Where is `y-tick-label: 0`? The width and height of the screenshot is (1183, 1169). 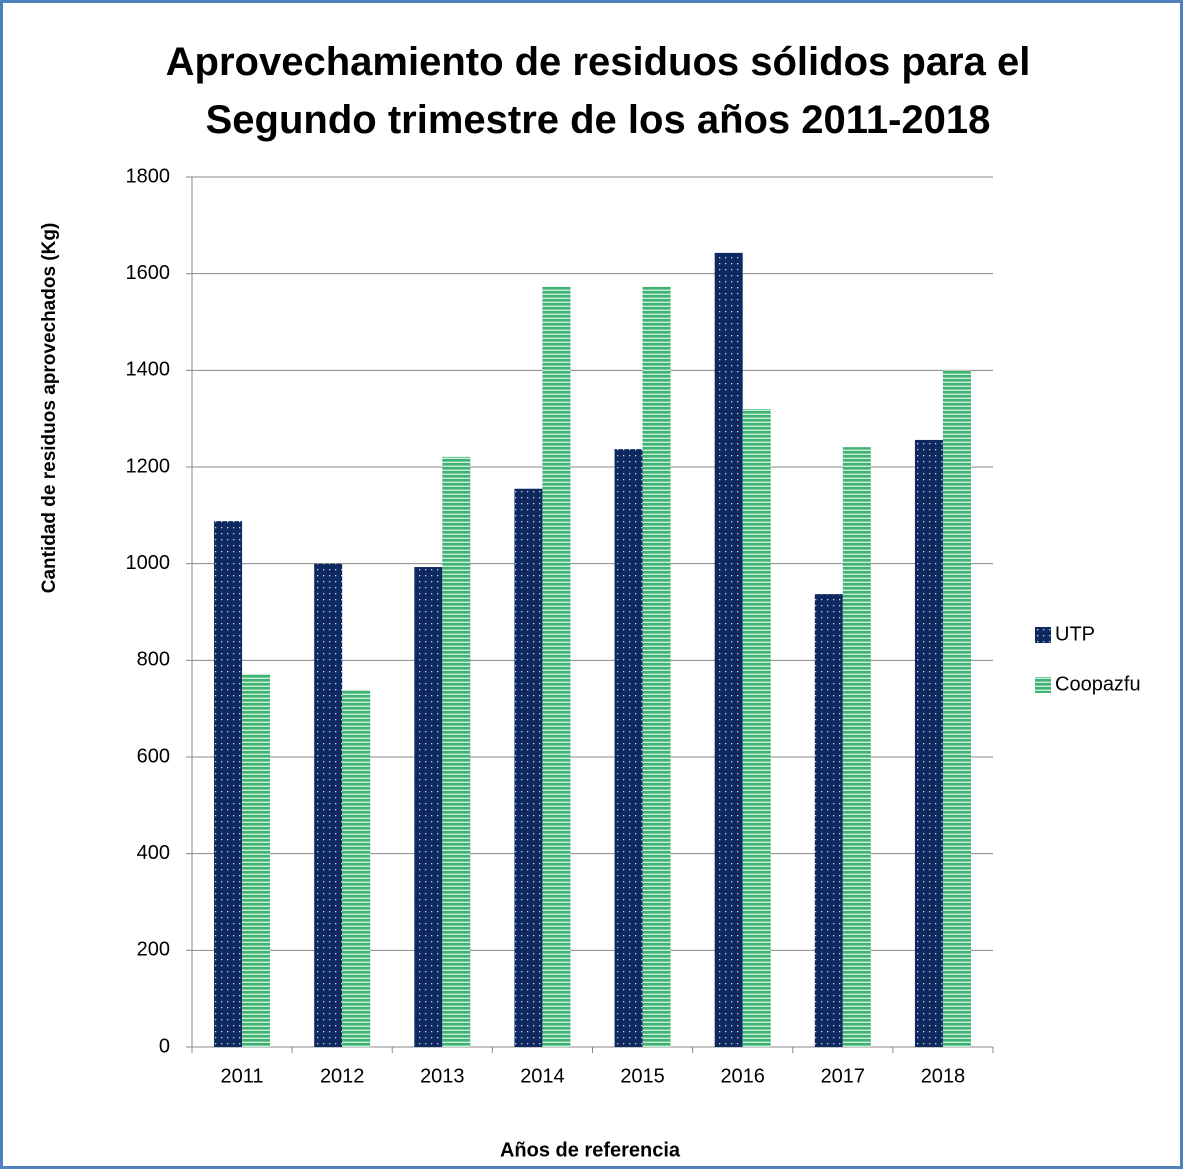
y-tick-label: 0 is located at coordinates (164, 1046).